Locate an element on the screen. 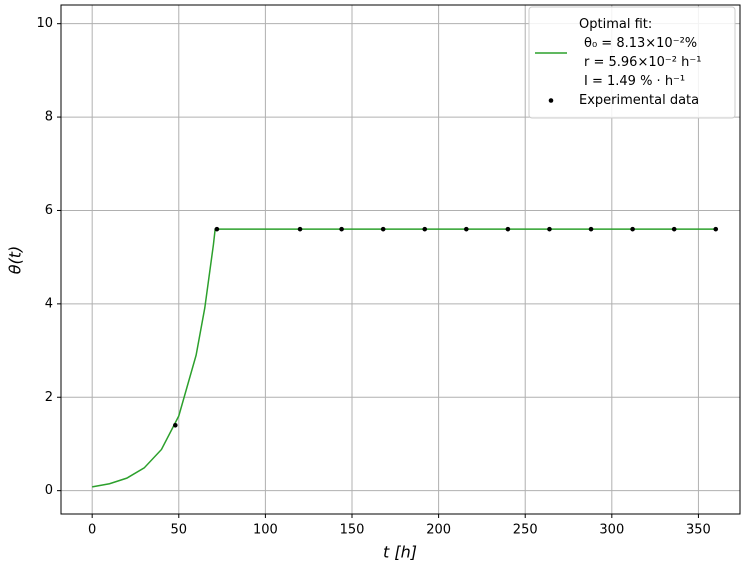  x-tick-label: 50 is located at coordinates (179, 530).